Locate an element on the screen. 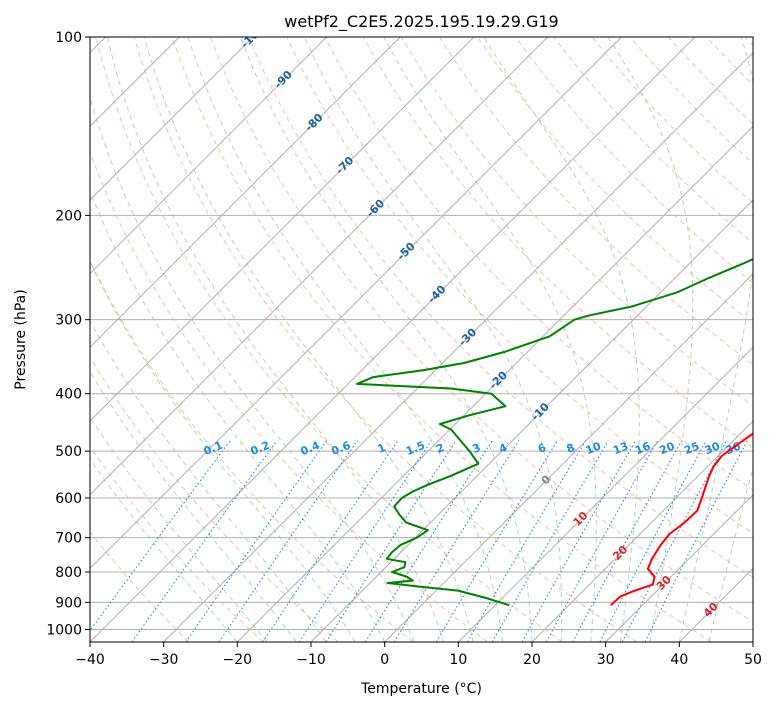 Image resolution: width=775 pixels, height=708 pixels. mixing-ratio-label: 30 is located at coordinates (712, 448).